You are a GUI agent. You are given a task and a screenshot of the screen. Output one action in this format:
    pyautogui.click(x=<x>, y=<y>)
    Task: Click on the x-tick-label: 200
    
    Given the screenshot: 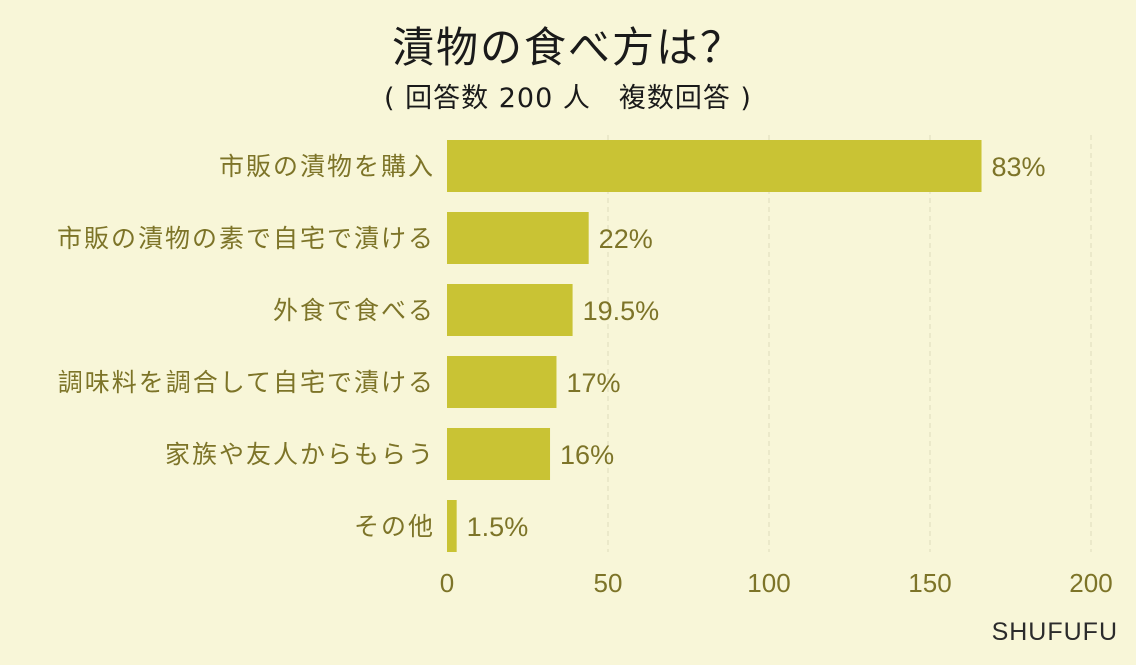 What is the action you would take?
    pyautogui.click(x=1090, y=583)
    